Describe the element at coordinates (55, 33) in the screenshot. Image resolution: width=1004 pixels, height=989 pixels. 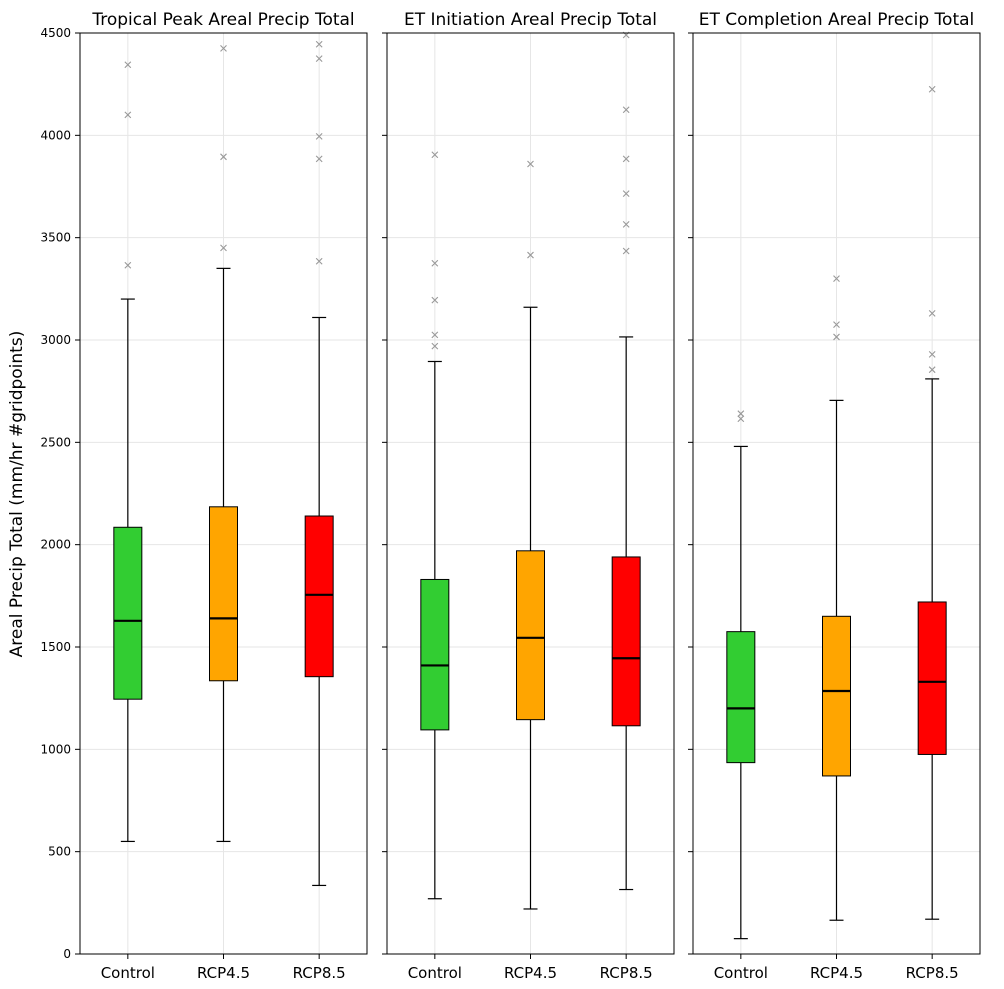
I see `y-tick-label: 4500` at that location.